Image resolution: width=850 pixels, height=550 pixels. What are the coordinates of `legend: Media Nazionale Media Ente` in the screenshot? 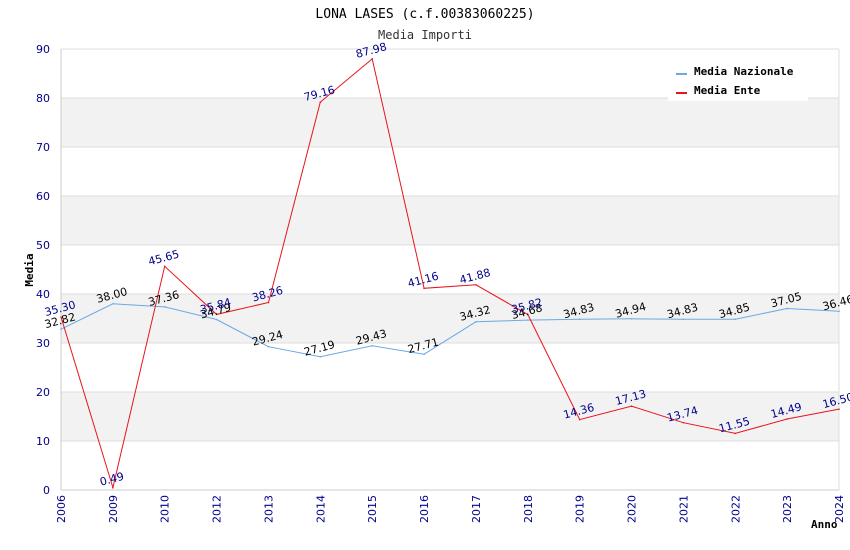 It's located at (738, 79).